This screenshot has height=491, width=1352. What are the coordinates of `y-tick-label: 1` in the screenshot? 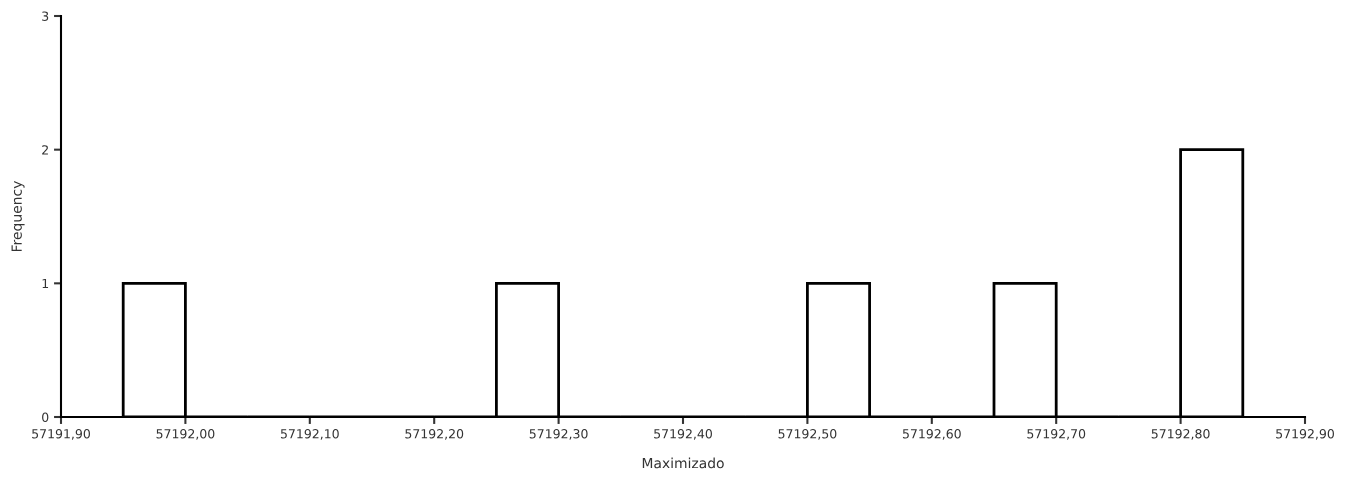 It's located at (45, 283).